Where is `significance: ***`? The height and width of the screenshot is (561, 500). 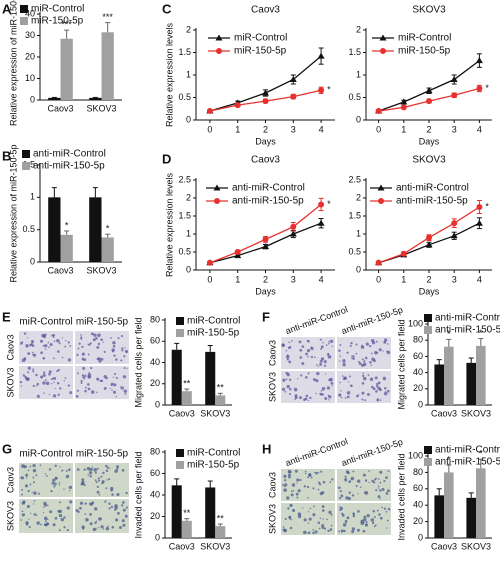 significance: *** is located at coordinates (66, 25).